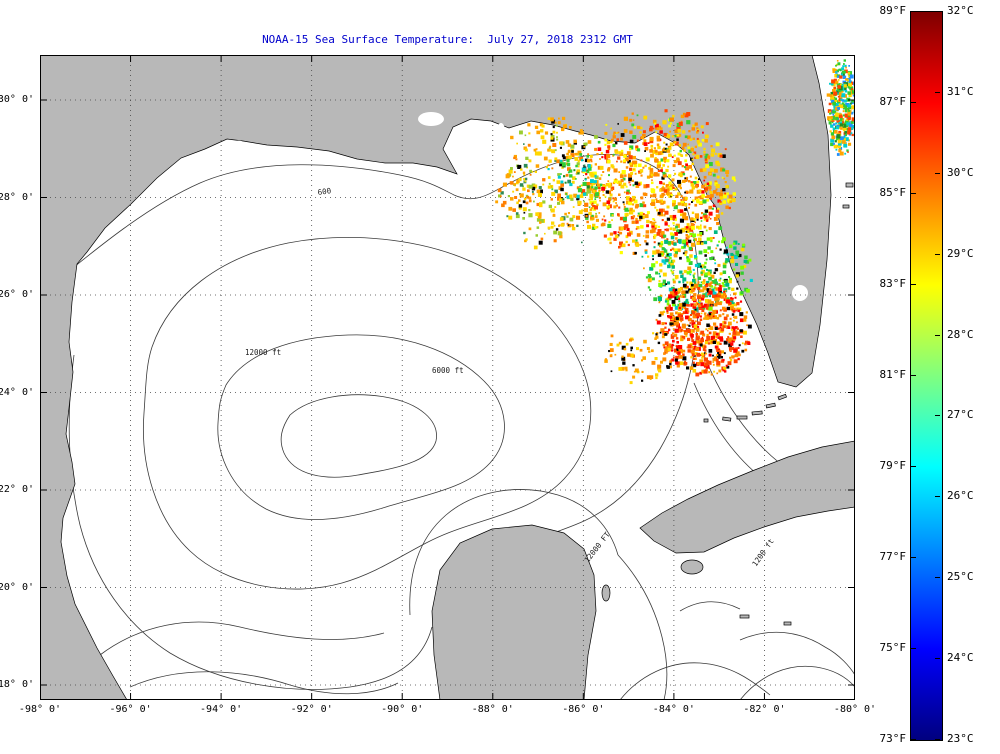 The image size is (1000, 754). Describe the element at coordinates (926, 376) in the screenshot. I see `temperature-colorbar` at that location.